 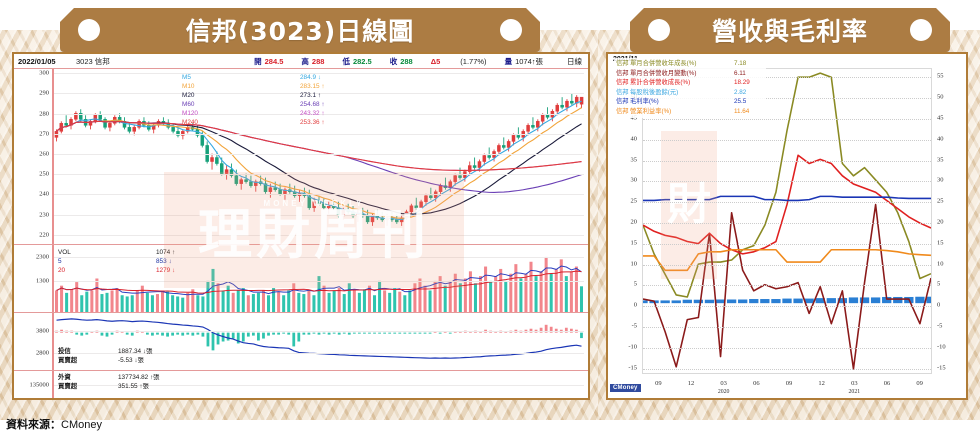 I want to click on investment-trust-panel: 3800 2800 投信 1887.34 ↓張 買賣超 -5.53 ↓張, so click(x=301, y=341).